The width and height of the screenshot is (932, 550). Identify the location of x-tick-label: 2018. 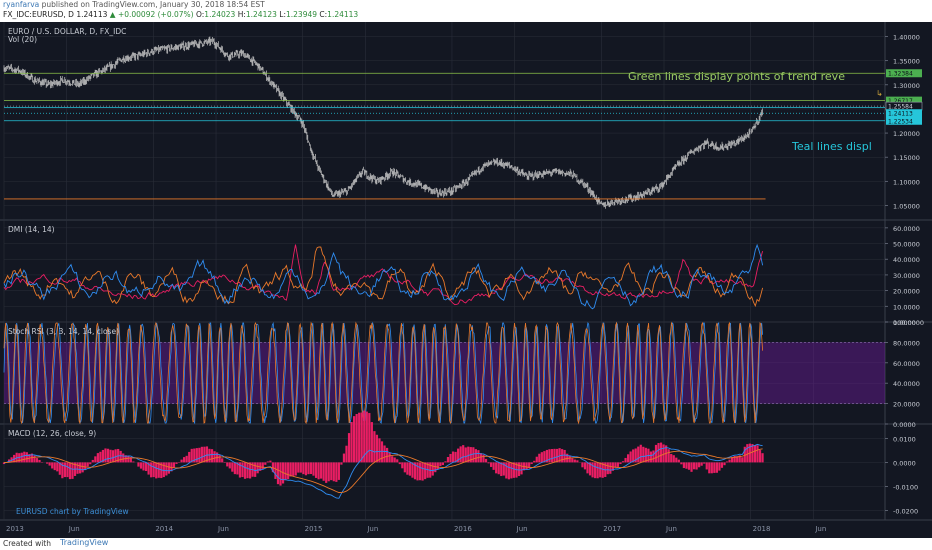
(762, 529).